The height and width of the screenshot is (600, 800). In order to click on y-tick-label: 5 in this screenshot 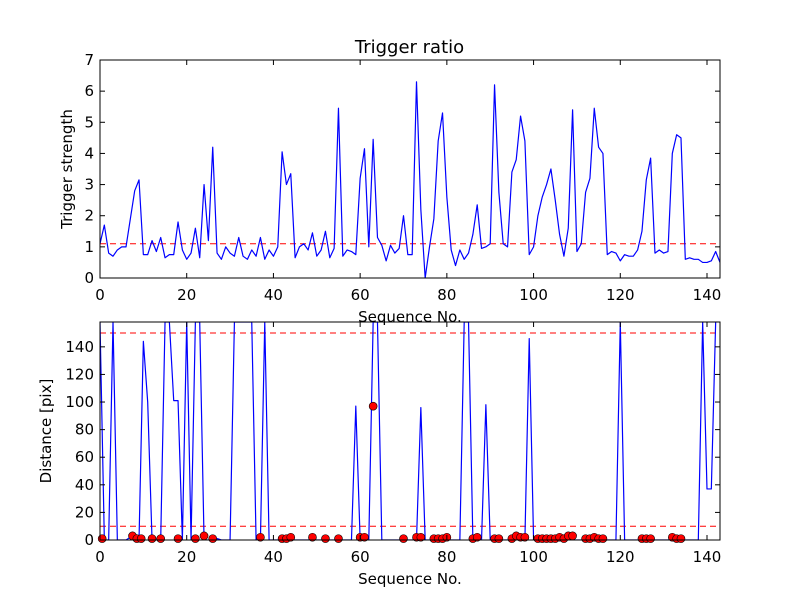, I will do `click(89, 122)`.